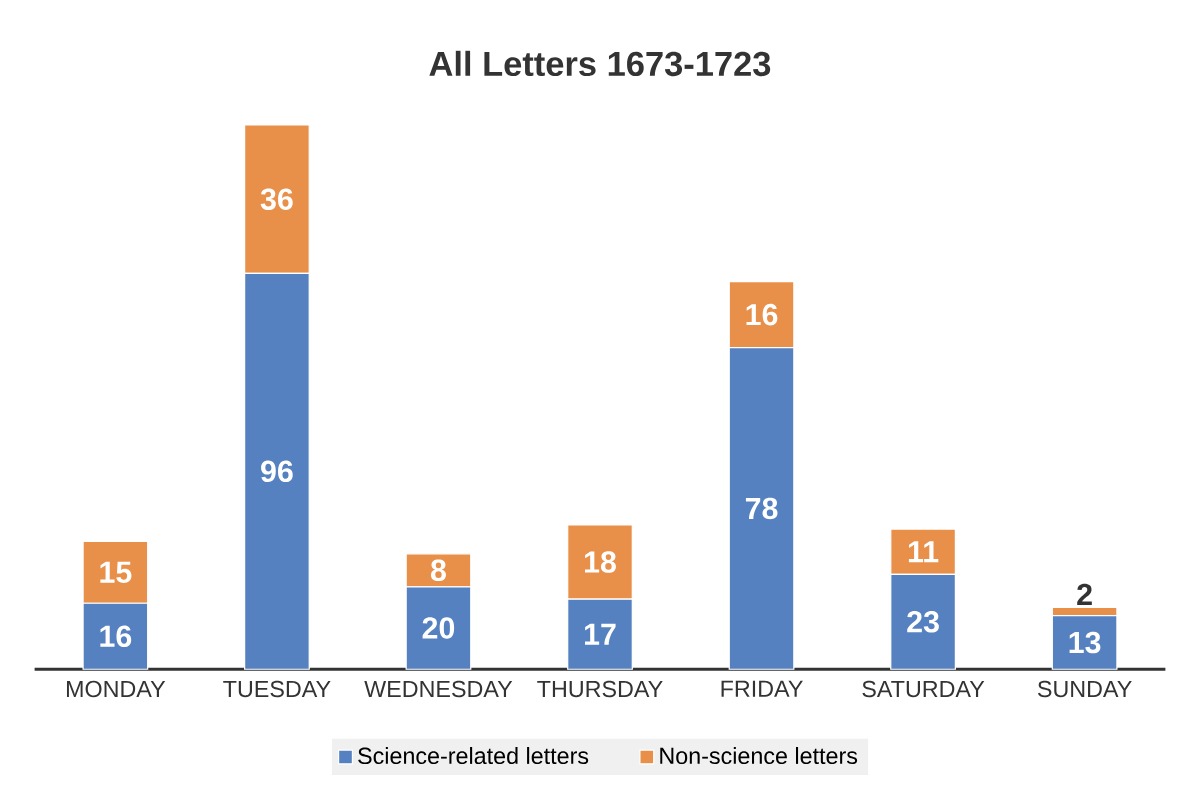  Describe the element at coordinates (116, 689) in the screenshot. I see `x-tick-label: MONDAY` at that location.